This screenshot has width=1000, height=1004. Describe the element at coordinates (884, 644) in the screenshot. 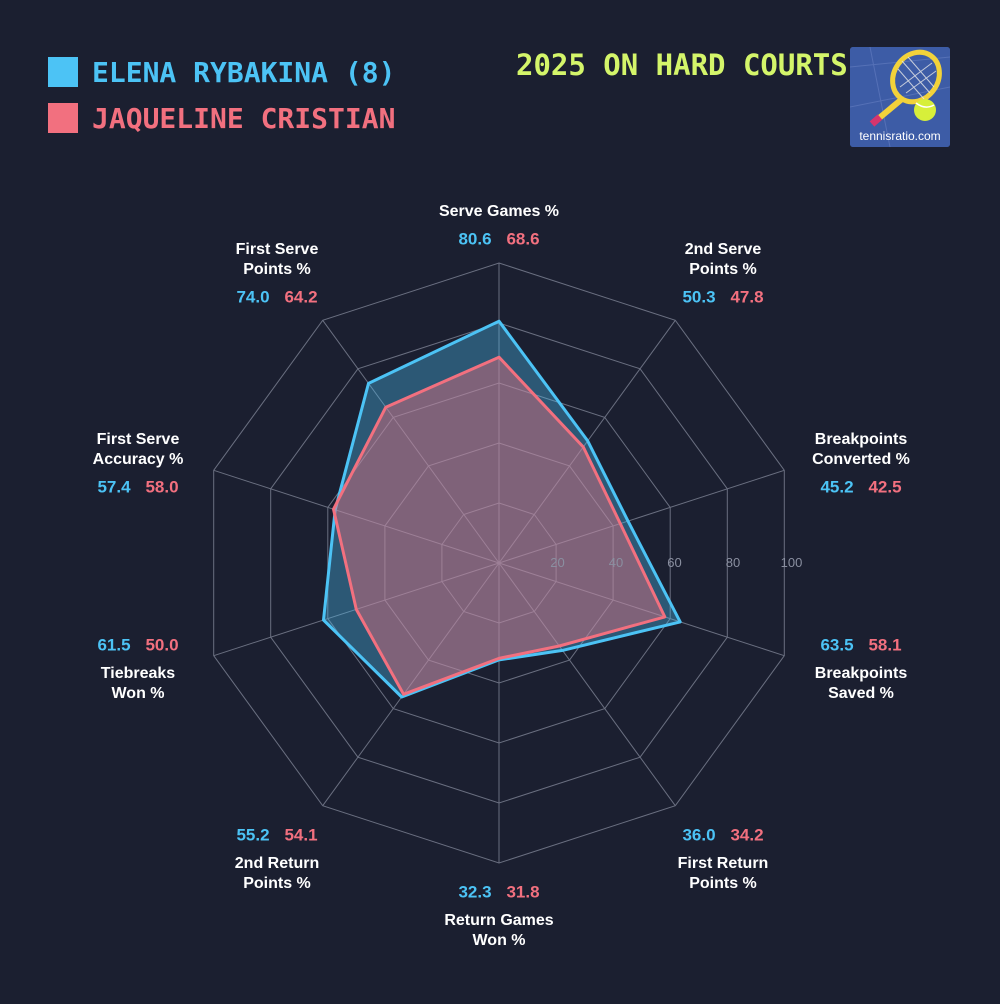

I see `value-label-3-player2: 58.1` at that location.